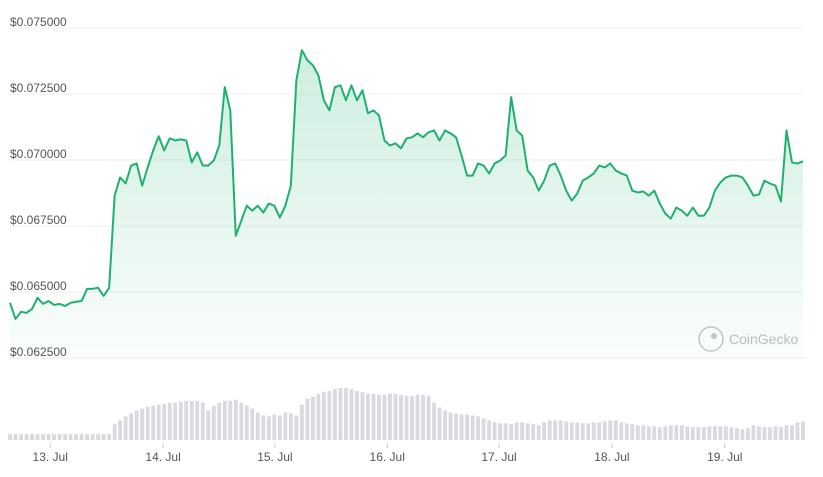 The width and height of the screenshot is (823, 477). Describe the element at coordinates (724, 457) in the screenshot. I see `x-tick-label: 19. Jul` at that location.